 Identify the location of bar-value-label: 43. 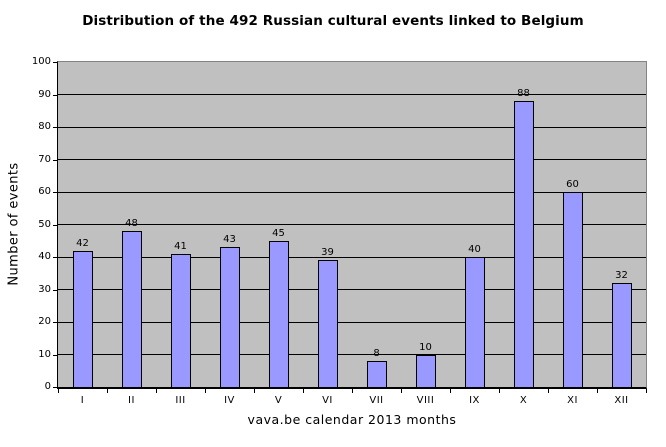
(229, 240).